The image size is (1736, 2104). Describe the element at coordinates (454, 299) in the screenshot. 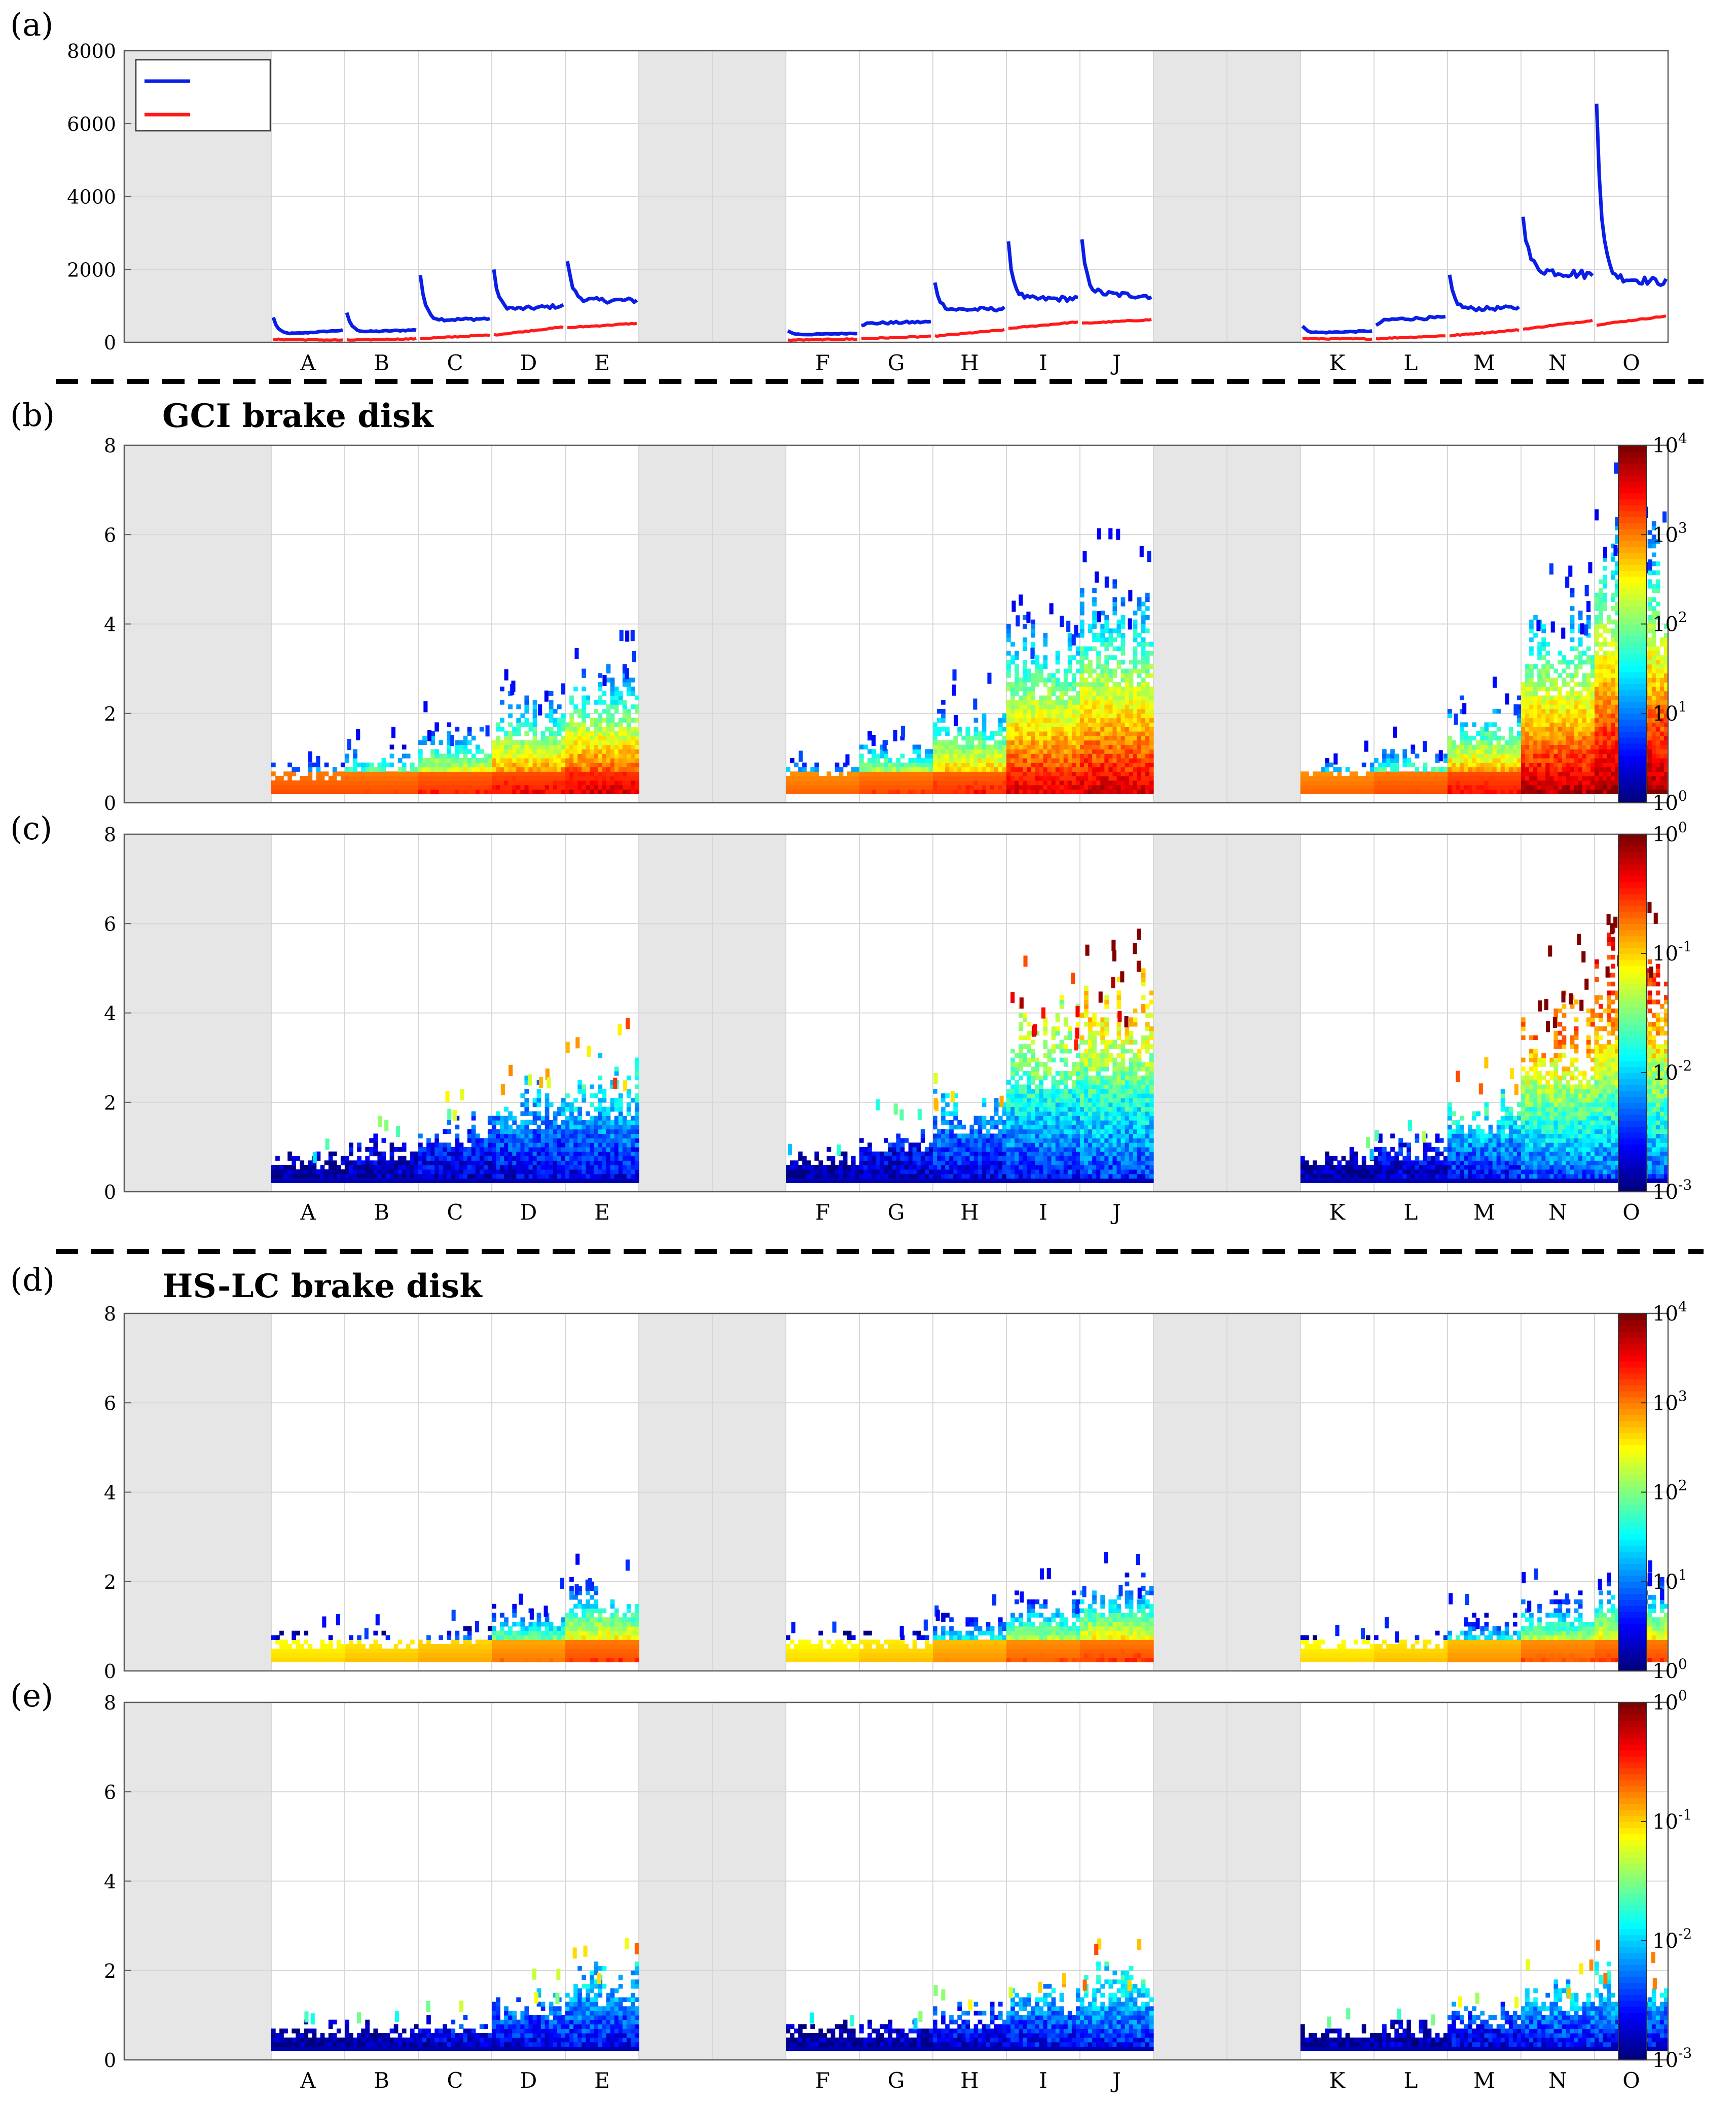

I see `series-line-gci` at that location.